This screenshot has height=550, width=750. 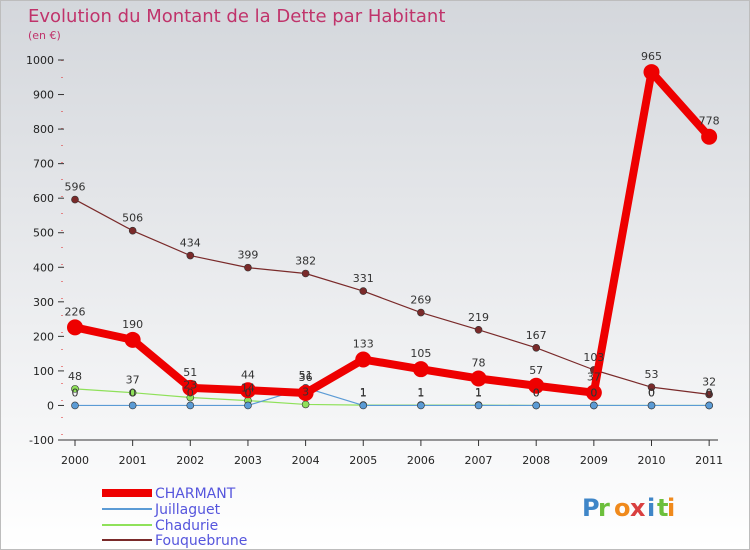 I want to click on x-tick-label: 2006, so click(x=421, y=460).